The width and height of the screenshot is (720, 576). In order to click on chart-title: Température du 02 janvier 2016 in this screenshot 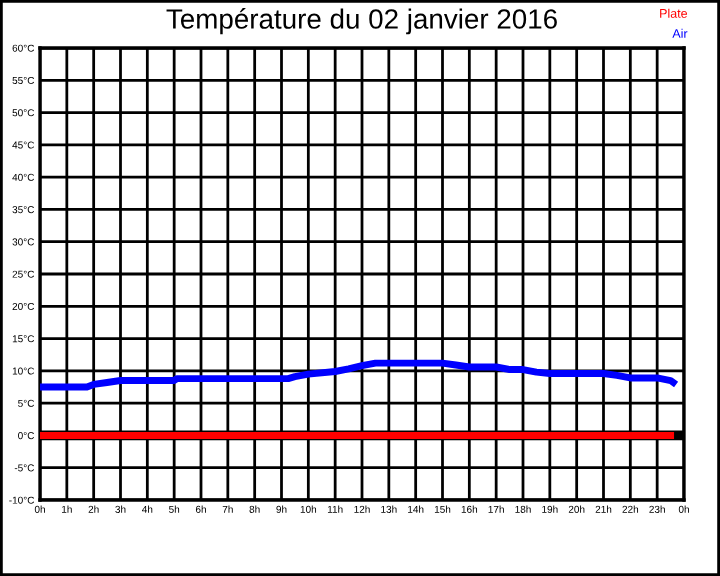, I will do `click(361, 21)`.